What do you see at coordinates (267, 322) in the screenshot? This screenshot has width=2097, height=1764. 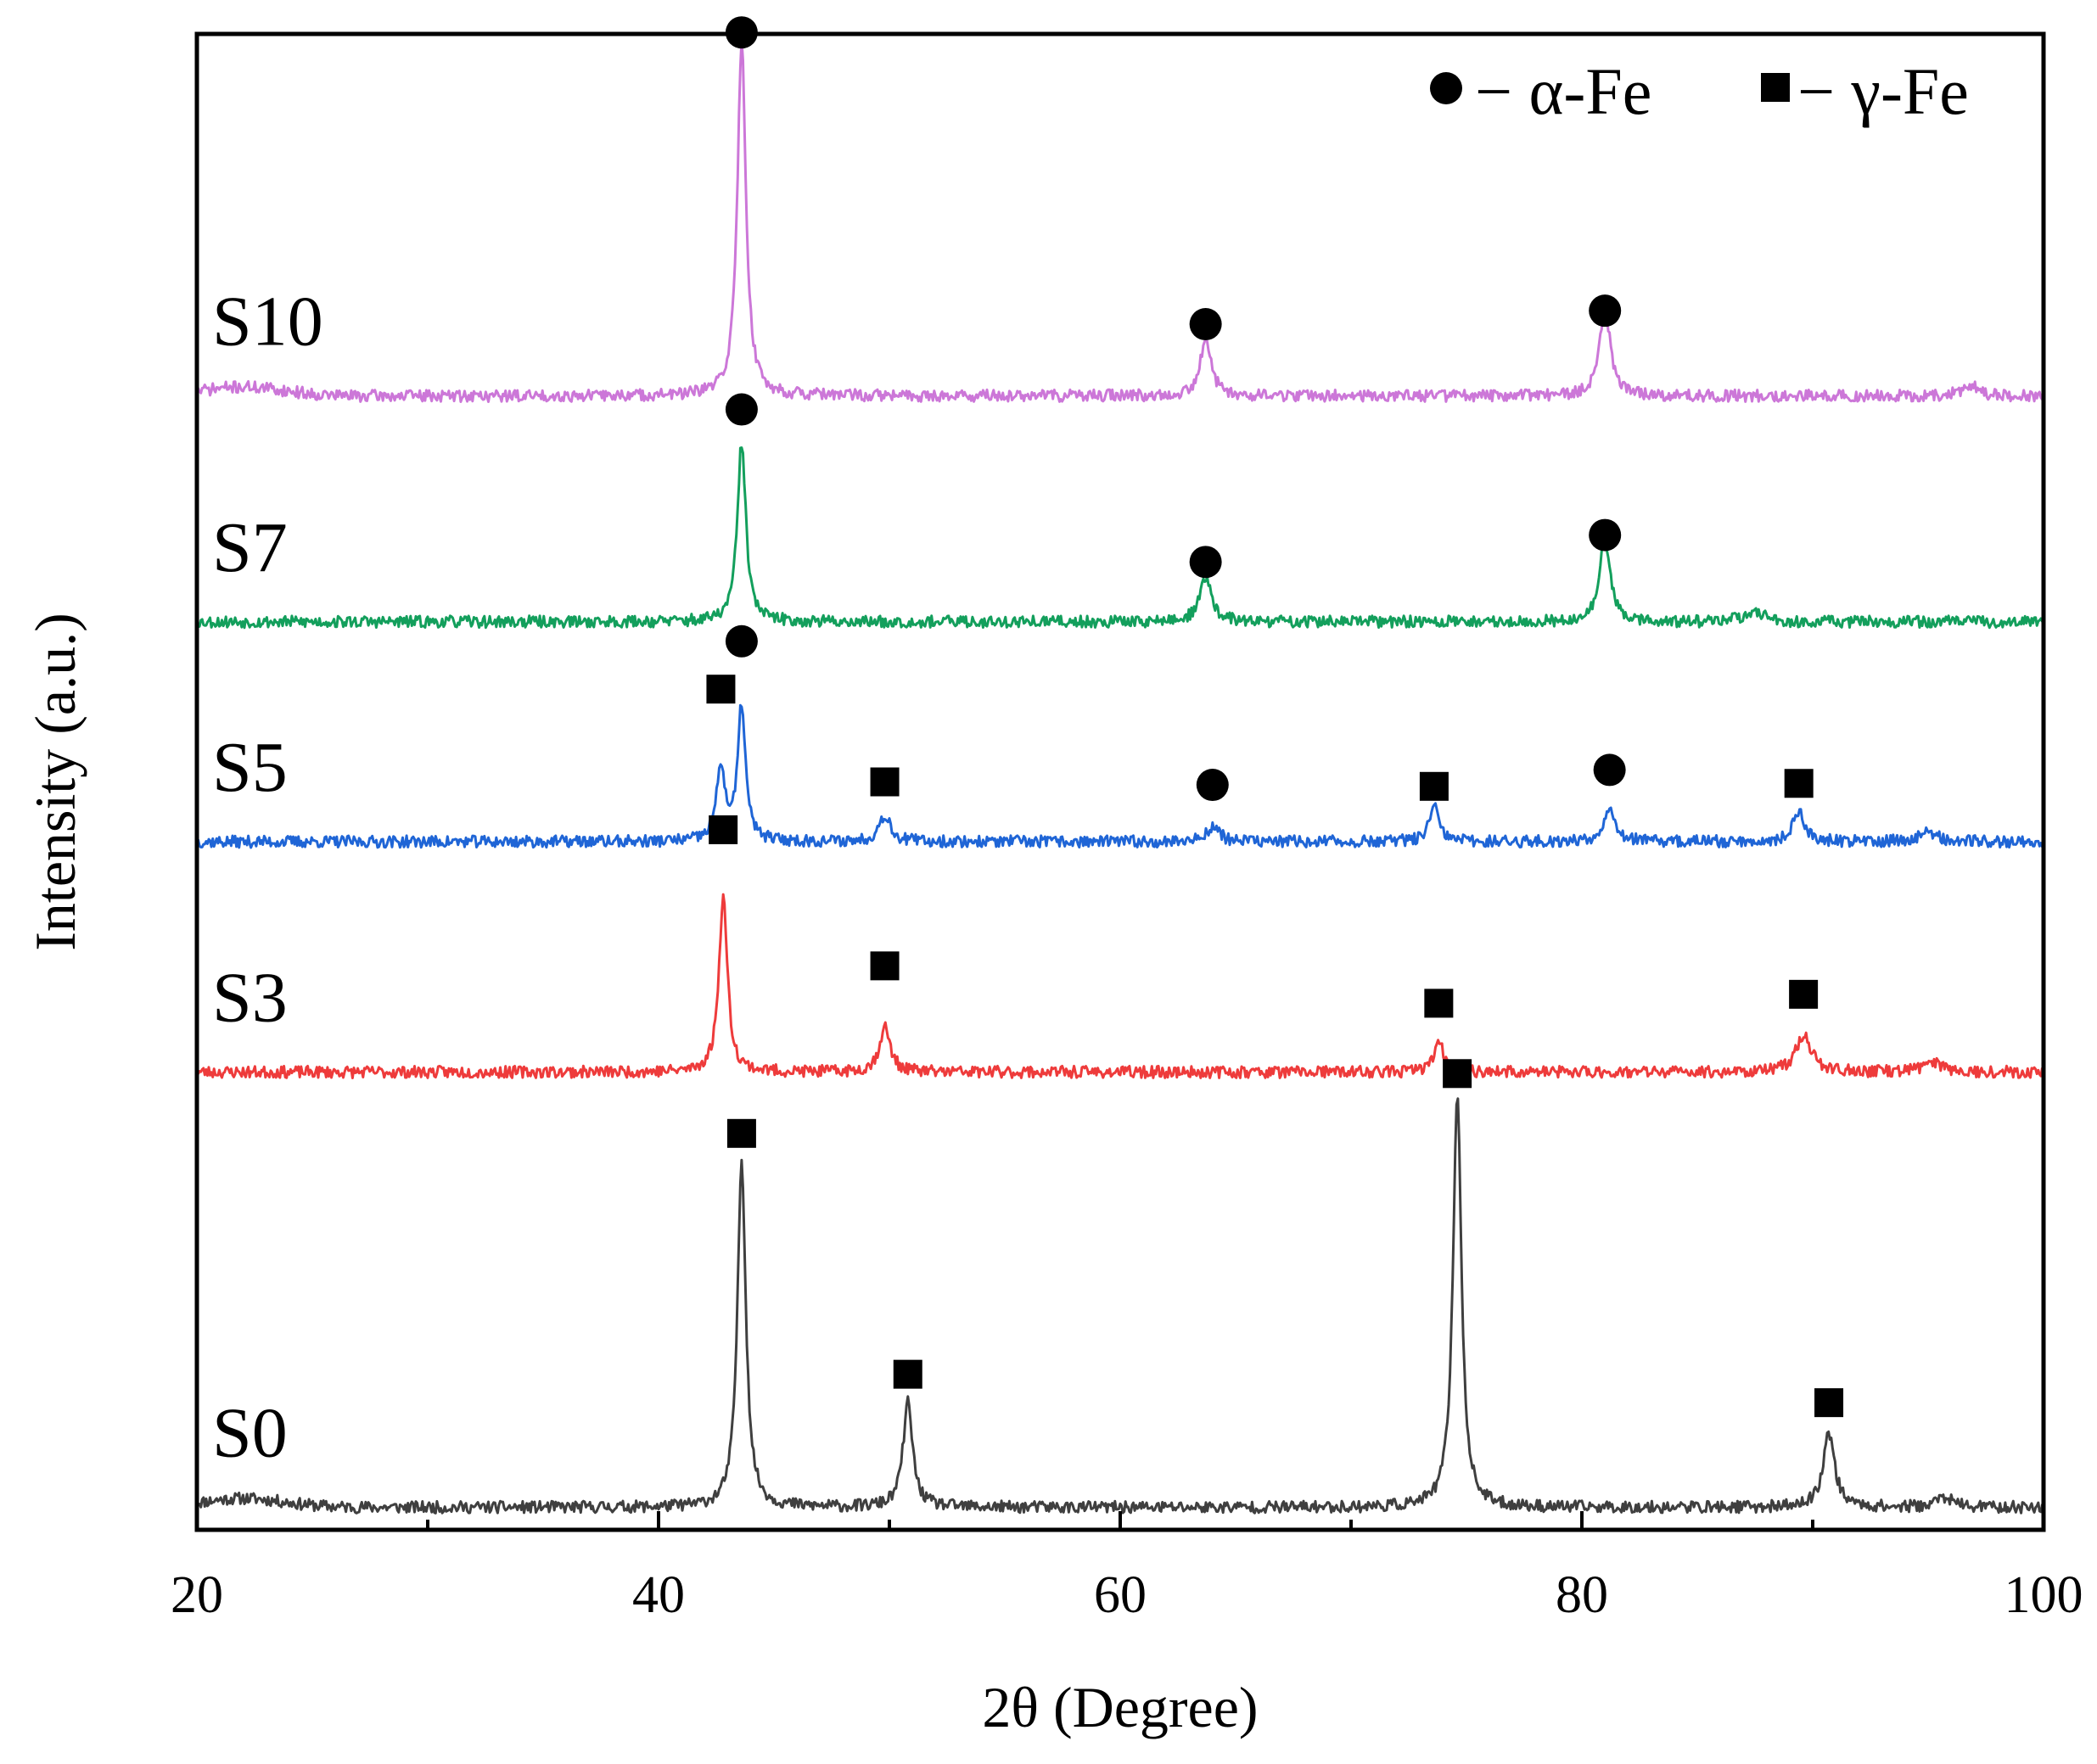 I see `series-label-S10: S10` at bounding box center [267, 322].